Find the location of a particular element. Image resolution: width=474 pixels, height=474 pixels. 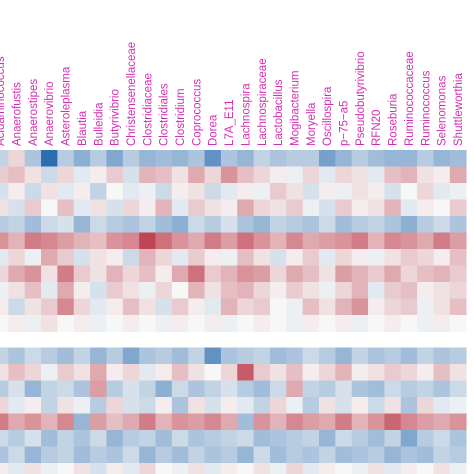

column-label: Anaerostipes is located at coordinates (34, 112).